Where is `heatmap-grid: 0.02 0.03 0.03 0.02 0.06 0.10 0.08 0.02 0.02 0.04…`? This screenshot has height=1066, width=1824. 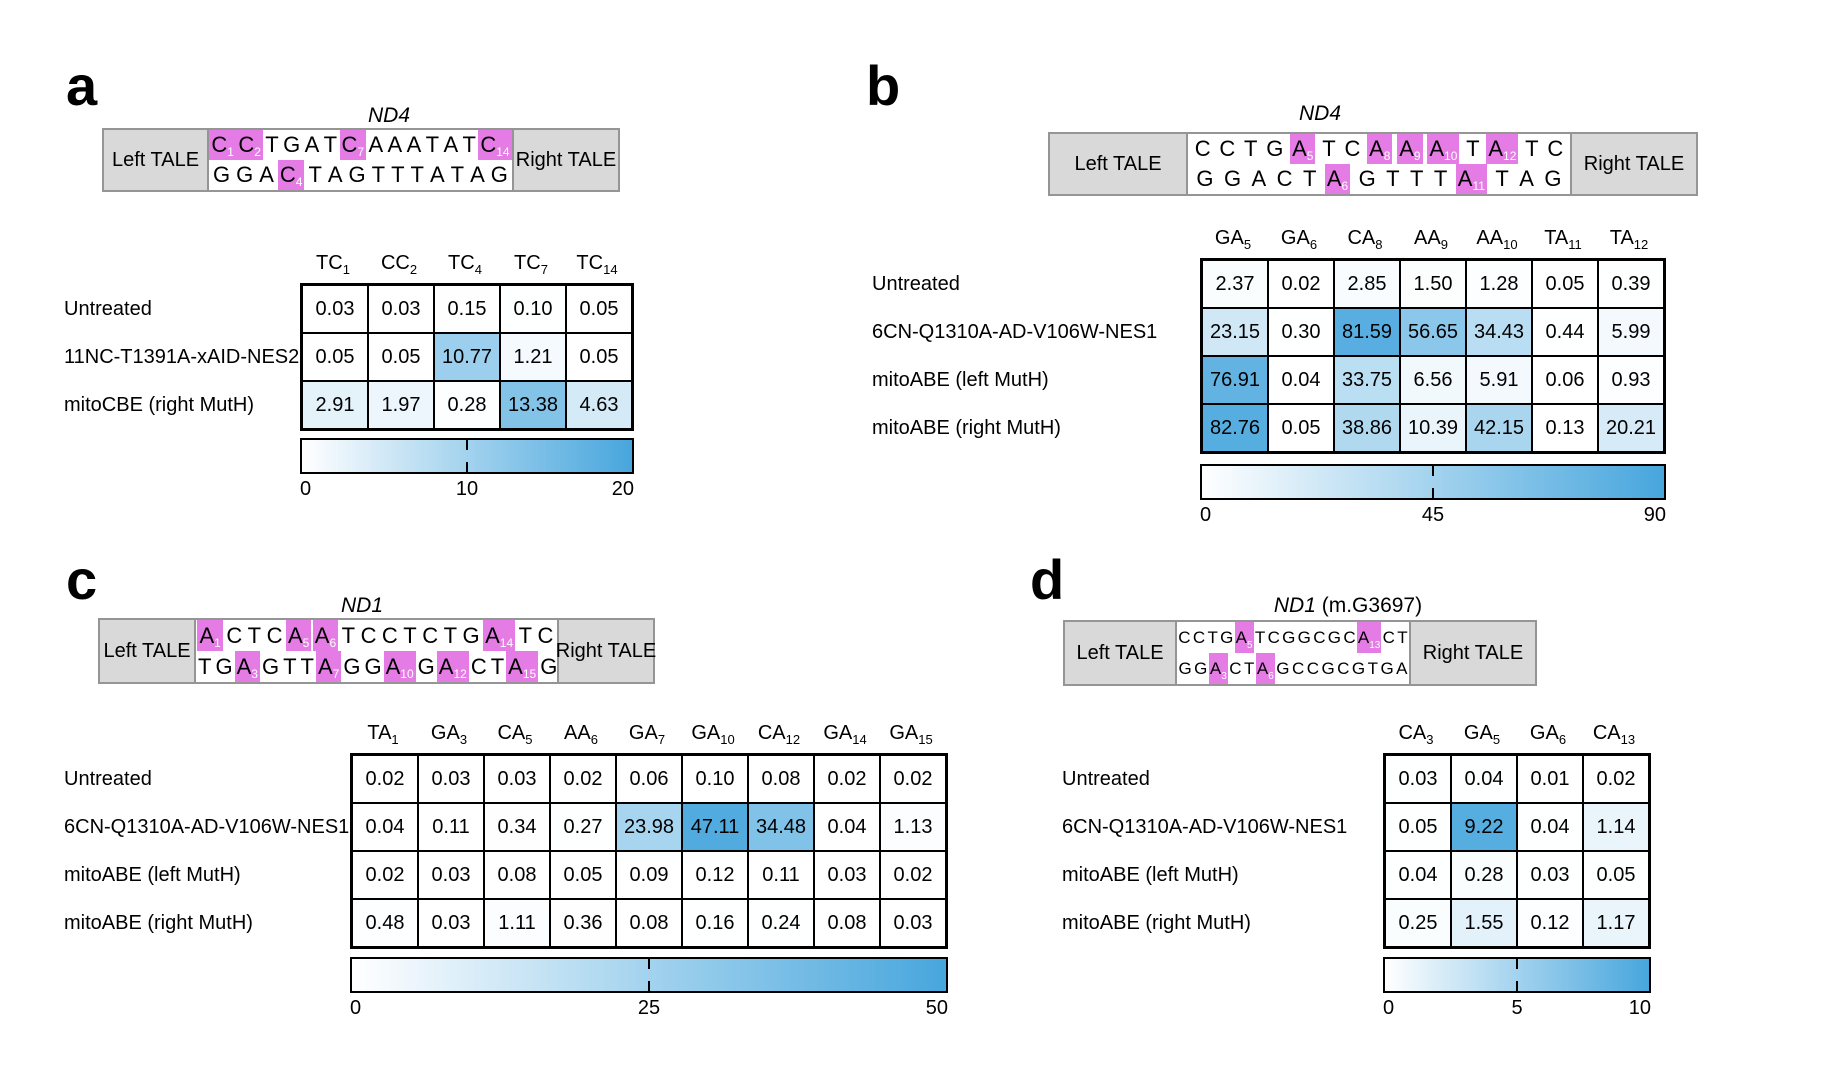 heatmap-grid: 0.02 0.03 0.03 0.02 0.06 0.10 0.08 0.02 0.02 0.04… is located at coordinates (649, 851).